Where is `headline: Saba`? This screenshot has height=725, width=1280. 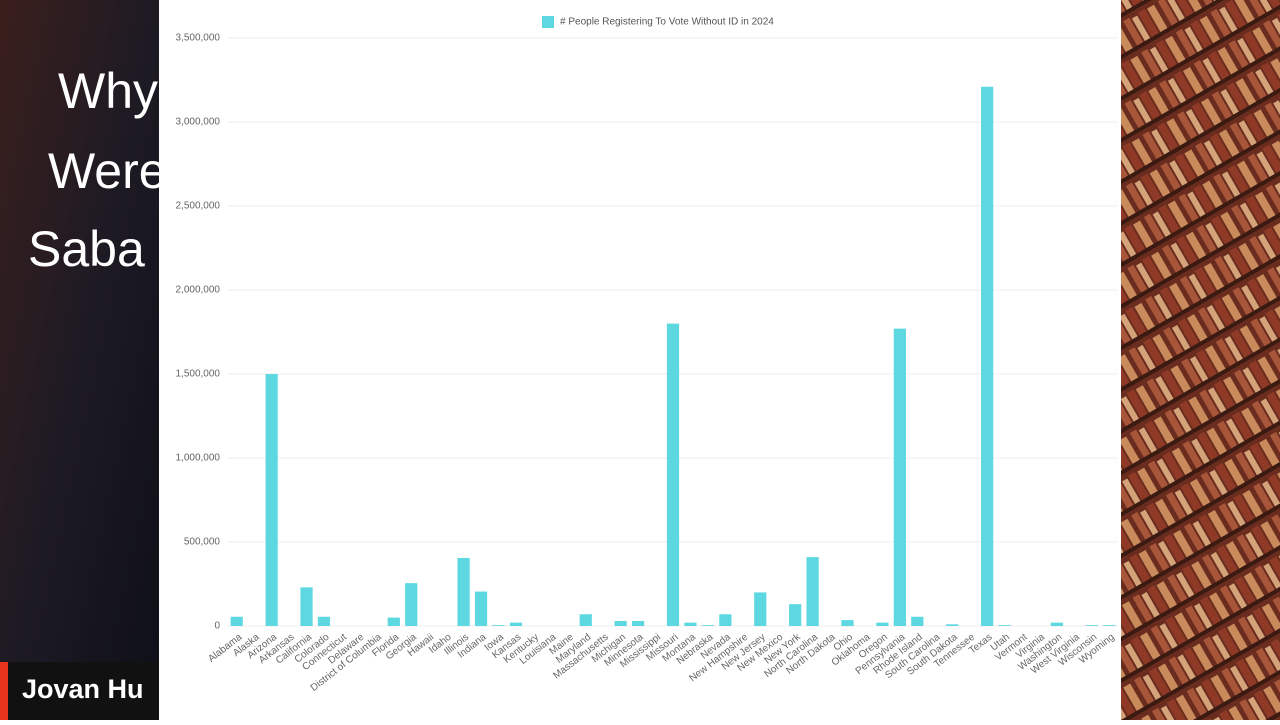 headline: Saba is located at coordinates (86, 249).